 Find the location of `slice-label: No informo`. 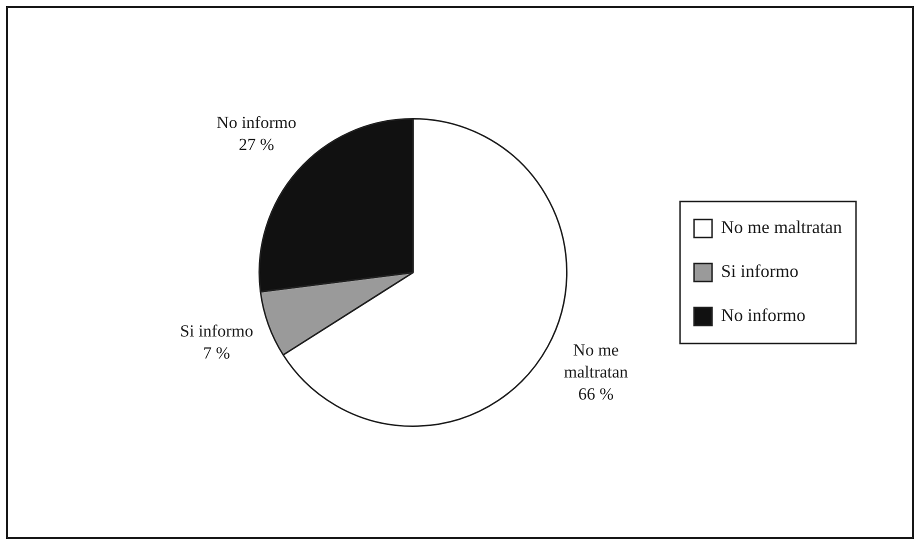

slice-label: No informo is located at coordinates (256, 122).